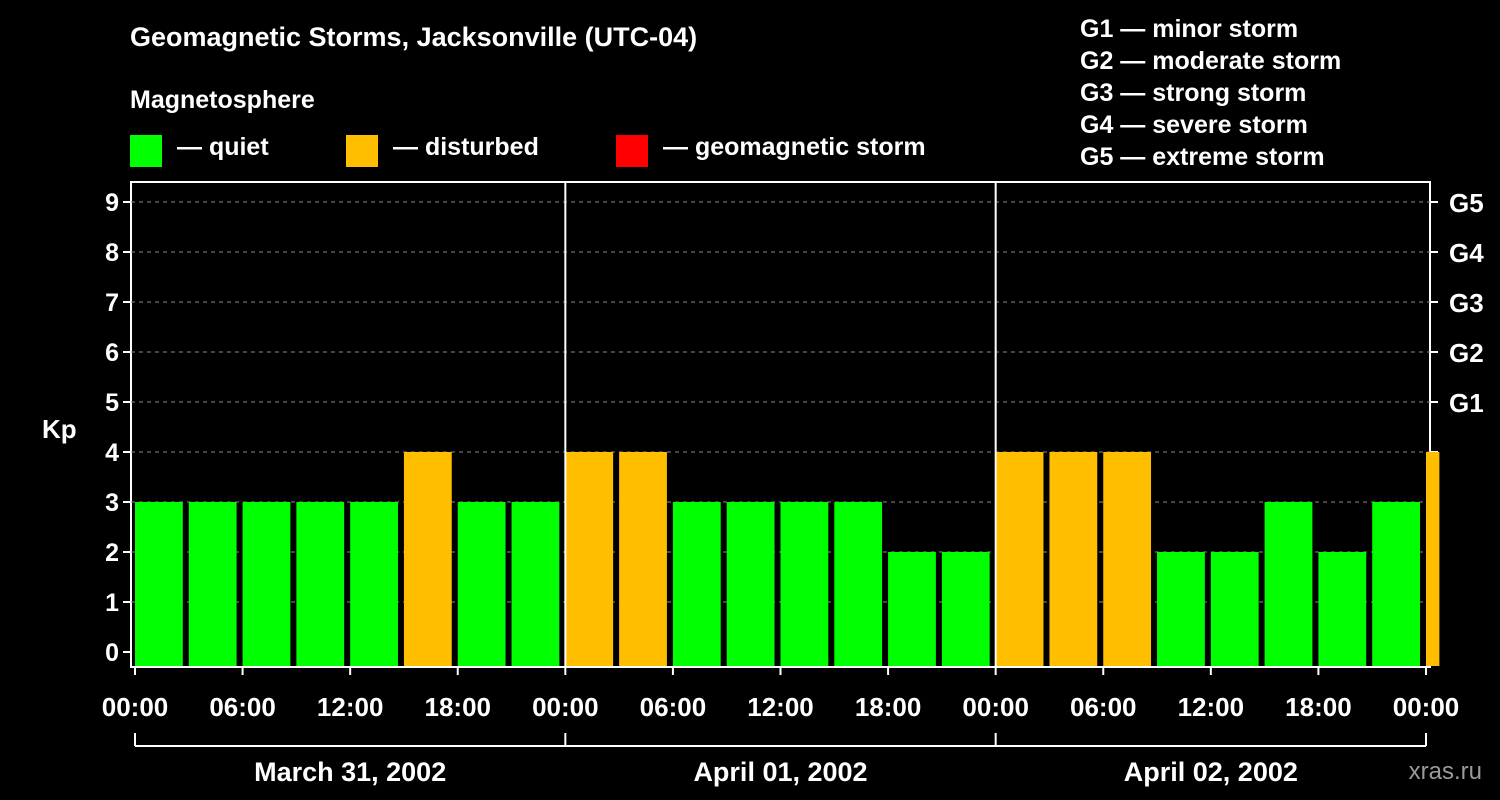 This screenshot has height=800, width=1500. Describe the element at coordinates (112, 253) in the screenshot. I see `y-tick-label: 8` at that location.